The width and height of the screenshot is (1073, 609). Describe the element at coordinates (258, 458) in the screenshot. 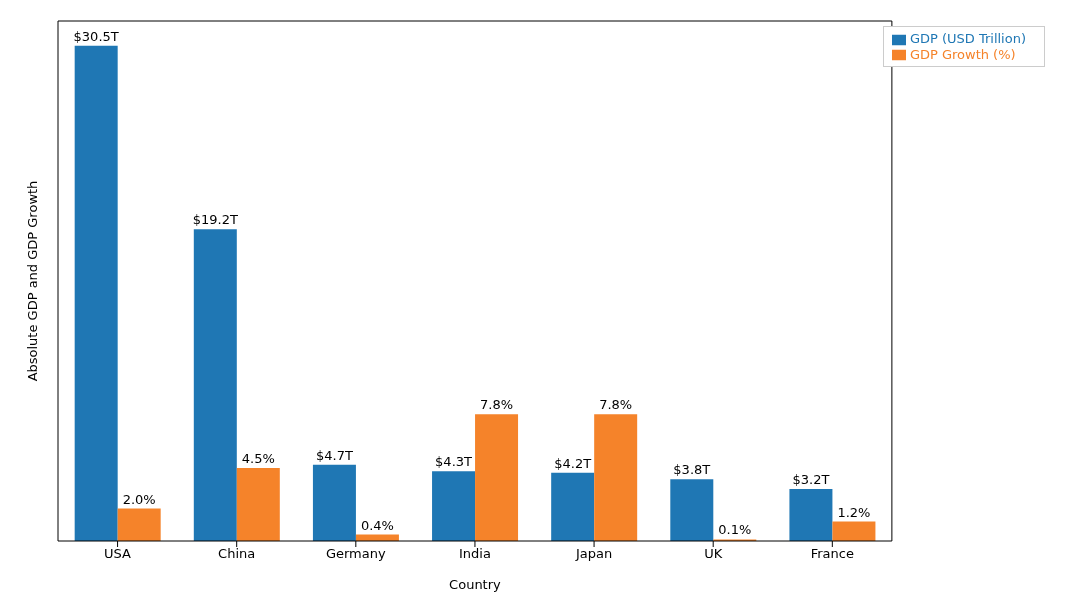

I see `data-label: 4.5%` at that location.